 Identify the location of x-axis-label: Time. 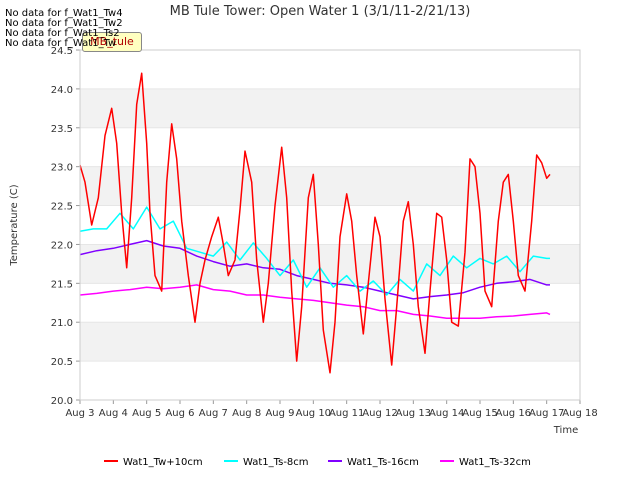
(565, 430).